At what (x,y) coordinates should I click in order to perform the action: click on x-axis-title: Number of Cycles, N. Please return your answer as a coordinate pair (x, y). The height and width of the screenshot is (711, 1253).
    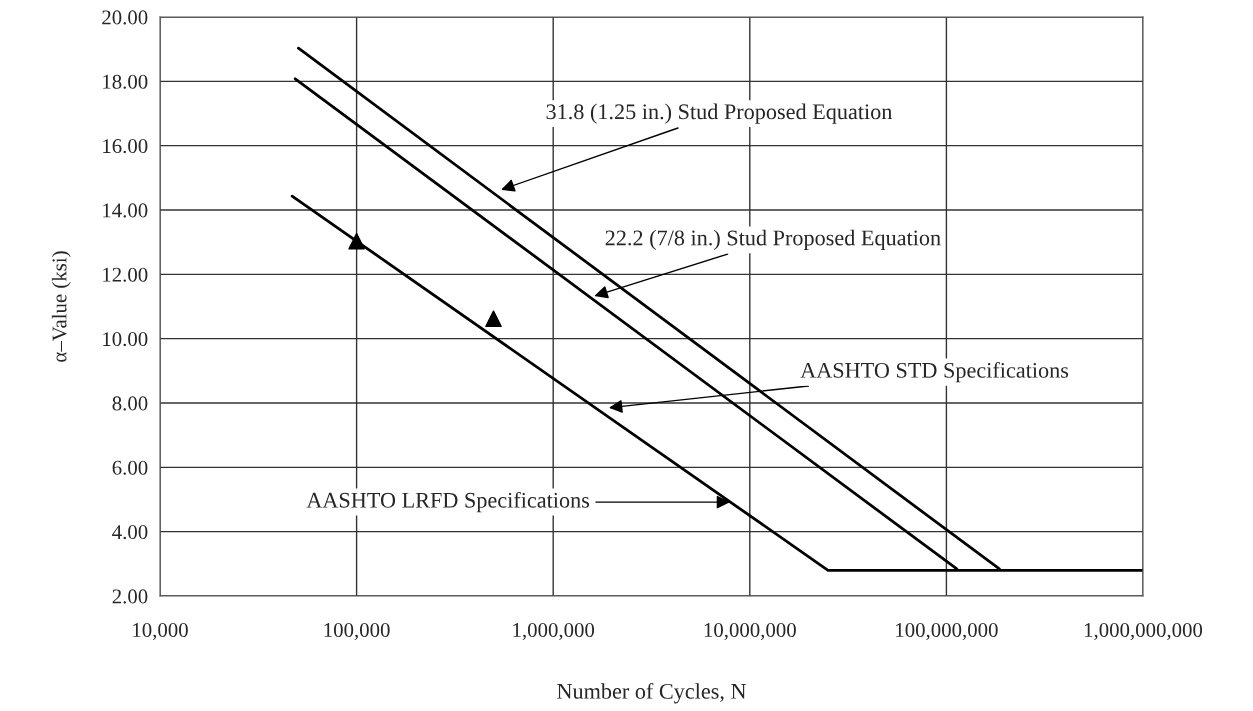
    Looking at the image, I should click on (652, 693).